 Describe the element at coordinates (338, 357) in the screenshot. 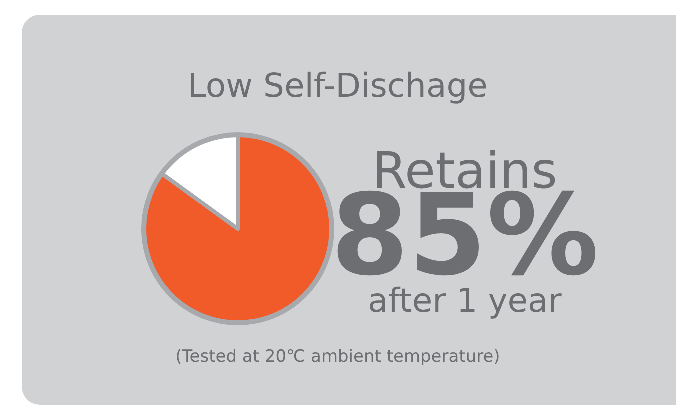

I see `text: (Tested at 20℃ ambient temperature)` at that location.